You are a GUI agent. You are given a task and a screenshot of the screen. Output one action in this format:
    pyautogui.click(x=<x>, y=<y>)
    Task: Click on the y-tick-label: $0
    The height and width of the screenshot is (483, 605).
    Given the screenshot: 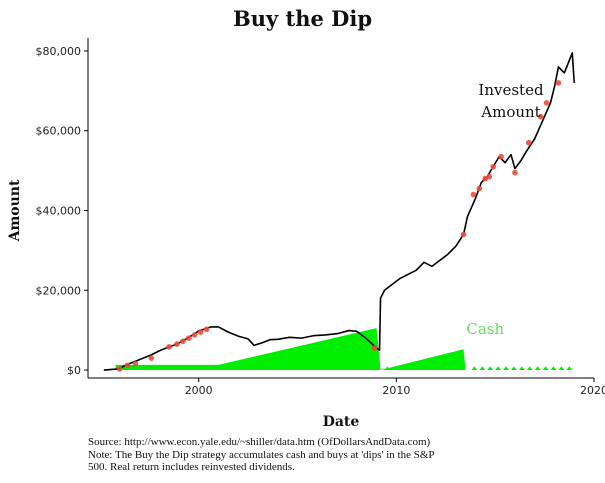 What is the action you would take?
    pyautogui.click(x=74, y=370)
    